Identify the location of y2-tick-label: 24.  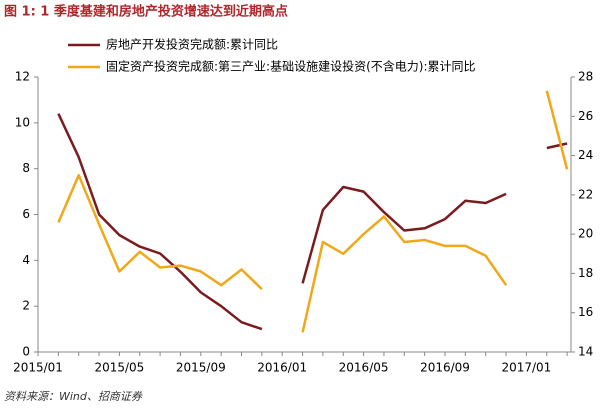
(585, 155).